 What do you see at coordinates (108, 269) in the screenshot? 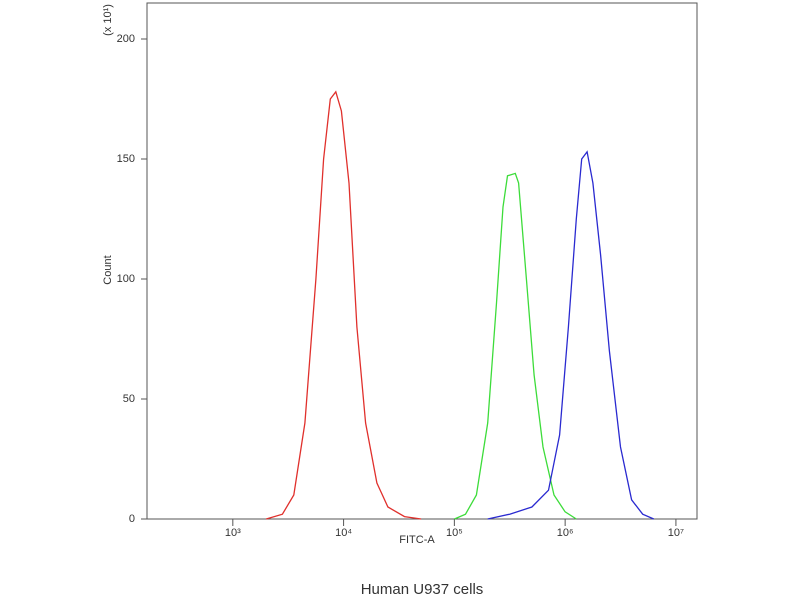
I see `y-axis-label: Count` at bounding box center [108, 269].